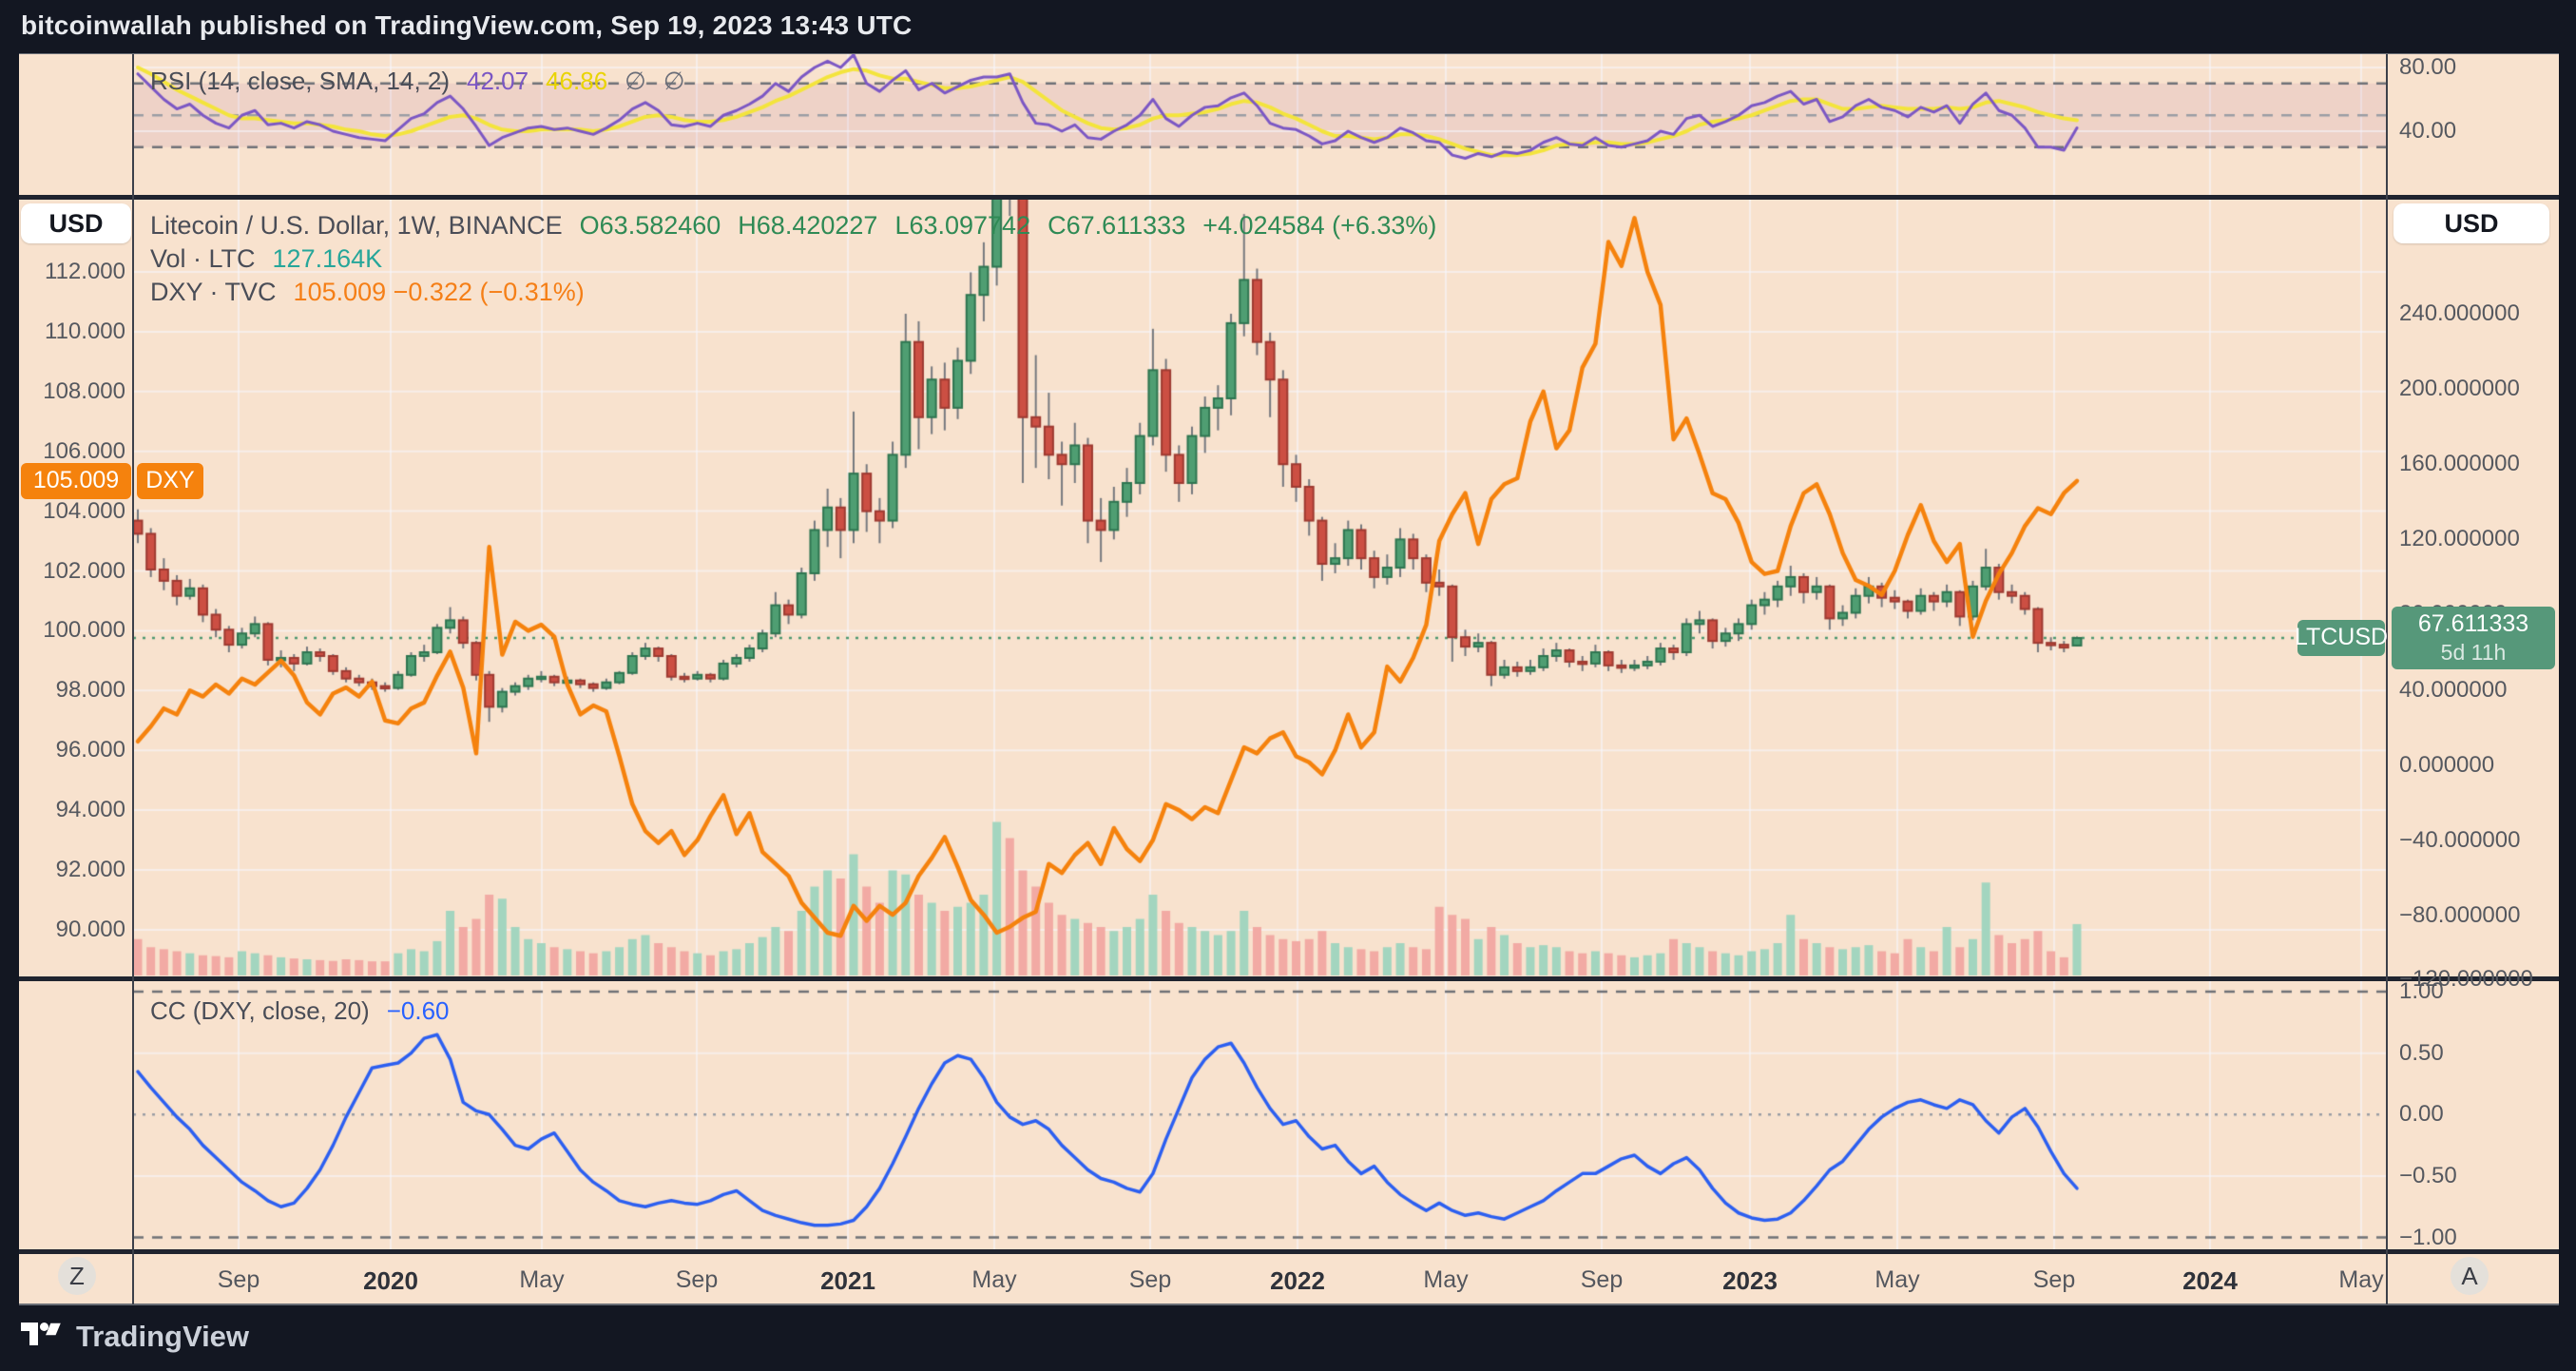 The height and width of the screenshot is (1371, 2576). What do you see at coordinates (2460, 914) in the screenshot?
I see `right-axis-tick: −80.000000` at bounding box center [2460, 914].